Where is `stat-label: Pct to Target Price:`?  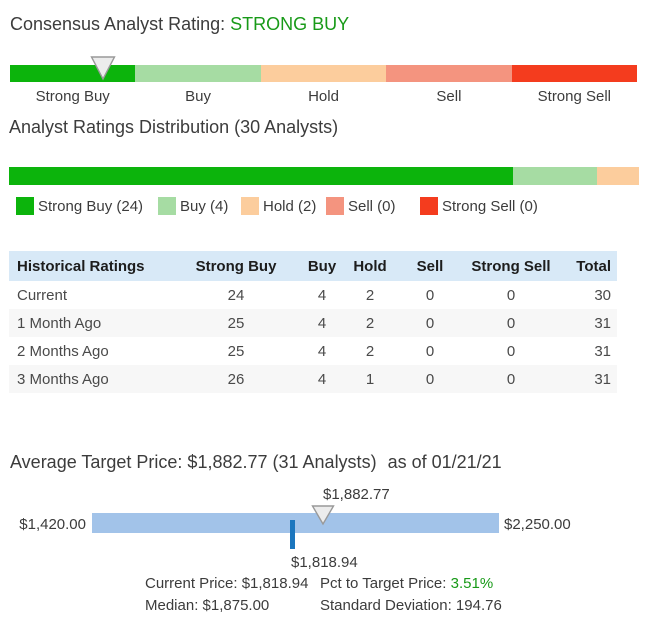 stat-label: Pct to Target Price: is located at coordinates (385, 583).